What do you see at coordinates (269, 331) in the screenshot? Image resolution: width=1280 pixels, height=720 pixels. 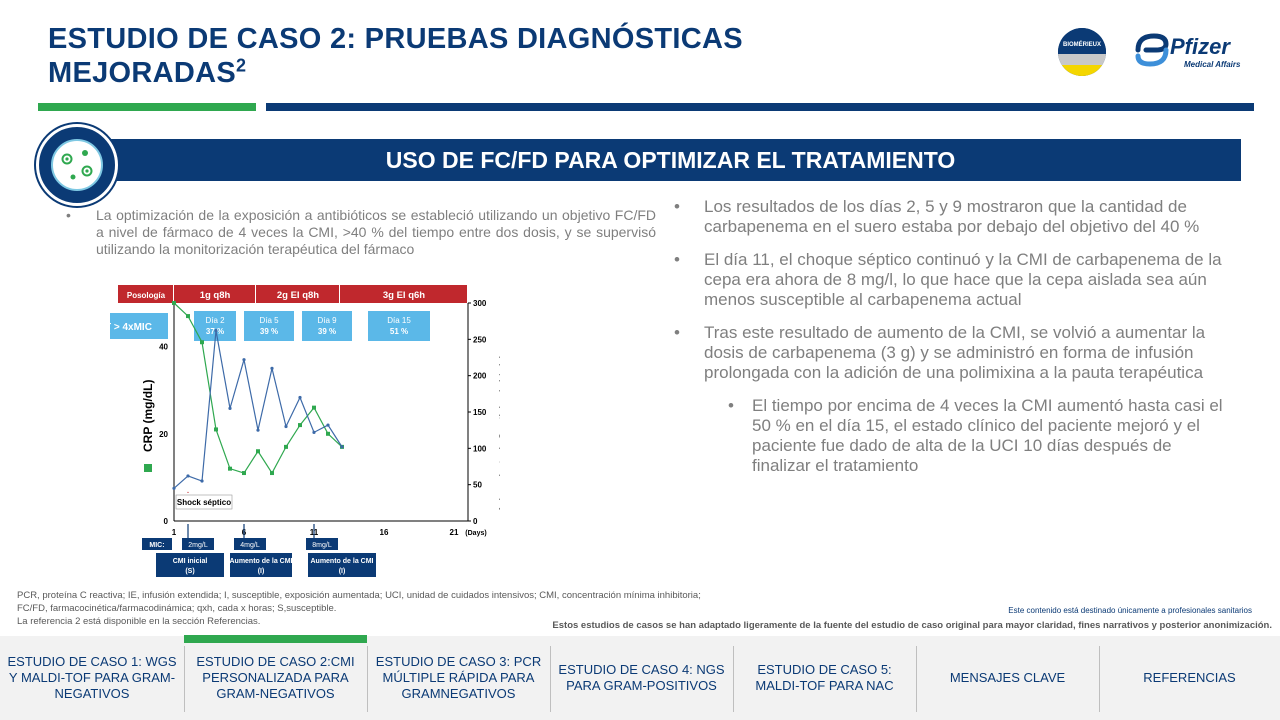 I see `target-box-pct: 39 %` at bounding box center [269, 331].